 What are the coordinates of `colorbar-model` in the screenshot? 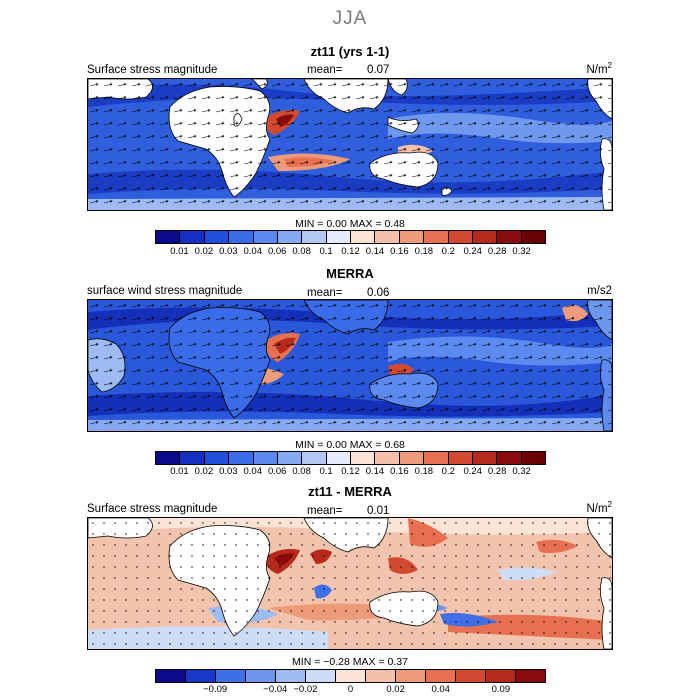 It's located at (350, 237).